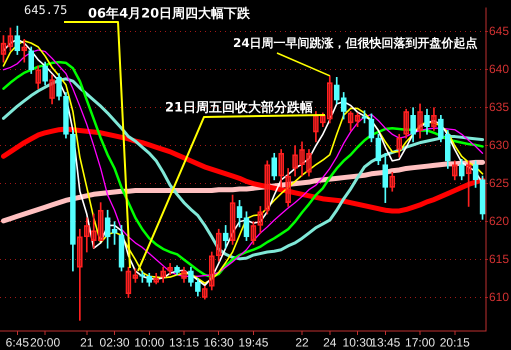 The height and width of the screenshot is (350, 511). What do you see at coordinates (330, 343) in the screenshot?
I see `x-tick-label: 24` at bounding box center [330, 343].